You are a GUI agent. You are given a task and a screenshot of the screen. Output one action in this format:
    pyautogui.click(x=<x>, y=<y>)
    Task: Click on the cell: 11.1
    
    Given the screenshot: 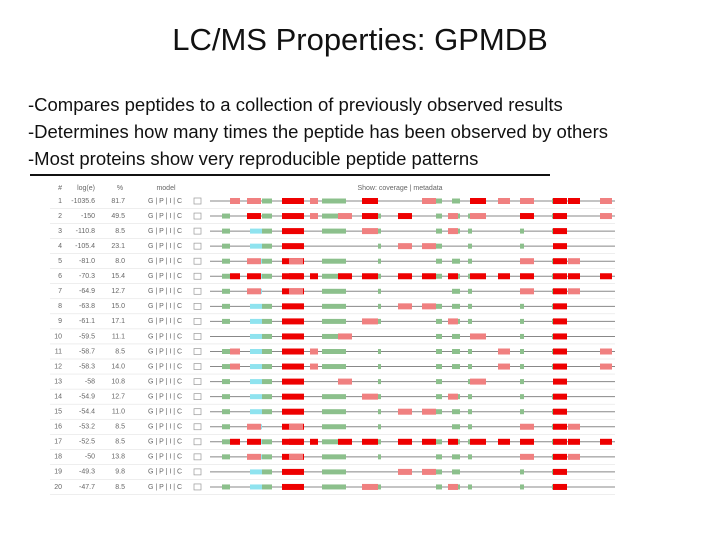 What is the action you would take?
    pyautogui.click(x=118, y=336)
    